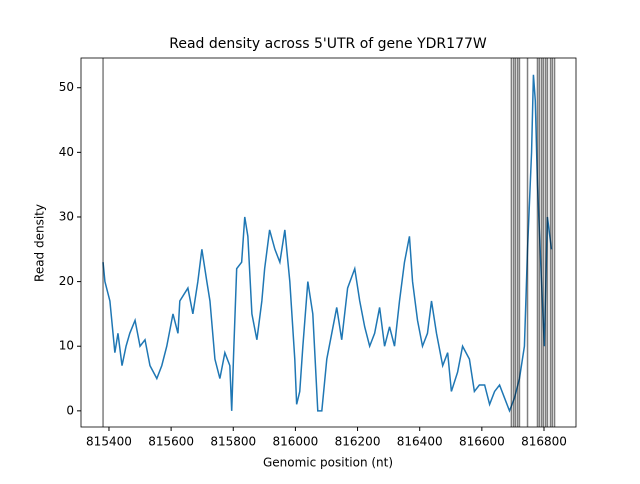  I want to click on x-tick-label: 815400, so click(109, 442).